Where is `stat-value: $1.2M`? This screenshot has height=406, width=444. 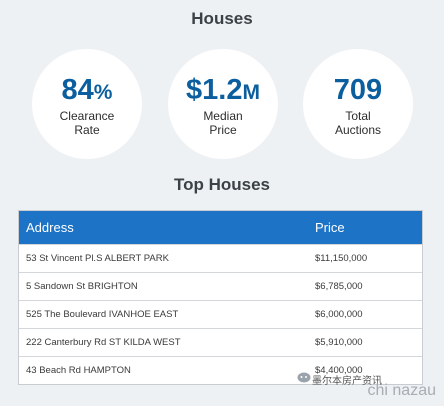
stat-value: $1.2M is located at coordinates (223, 90).